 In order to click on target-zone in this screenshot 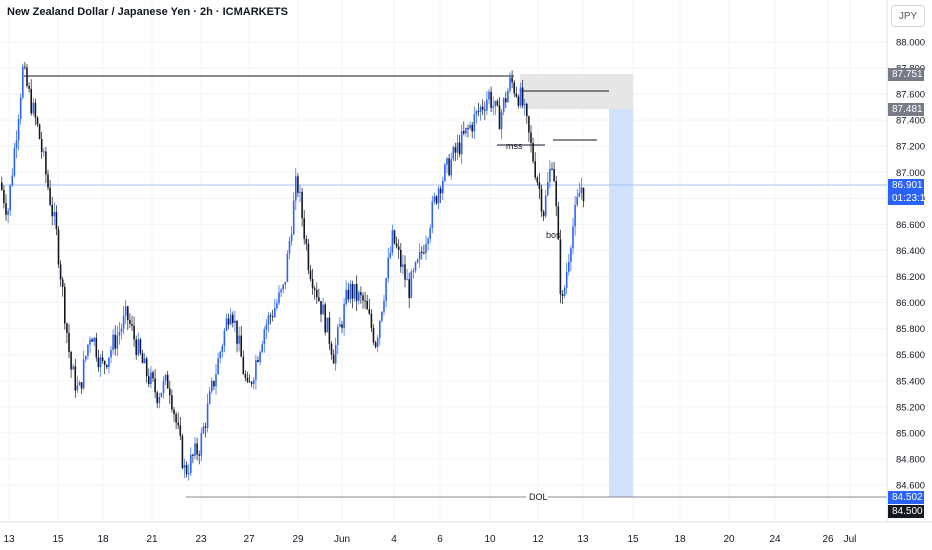, I will do `click(621, 302)`.